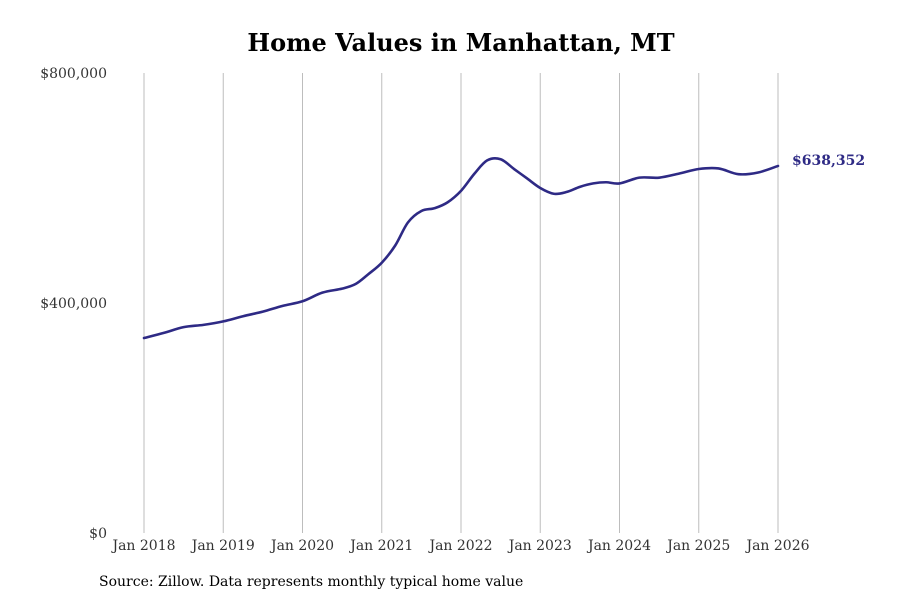 The width and height of the screenshot is (900, 600). Describe the element at coordinates (776, 546) in the screenshot. I see `x-tick-label: Jan 2026` at that location.